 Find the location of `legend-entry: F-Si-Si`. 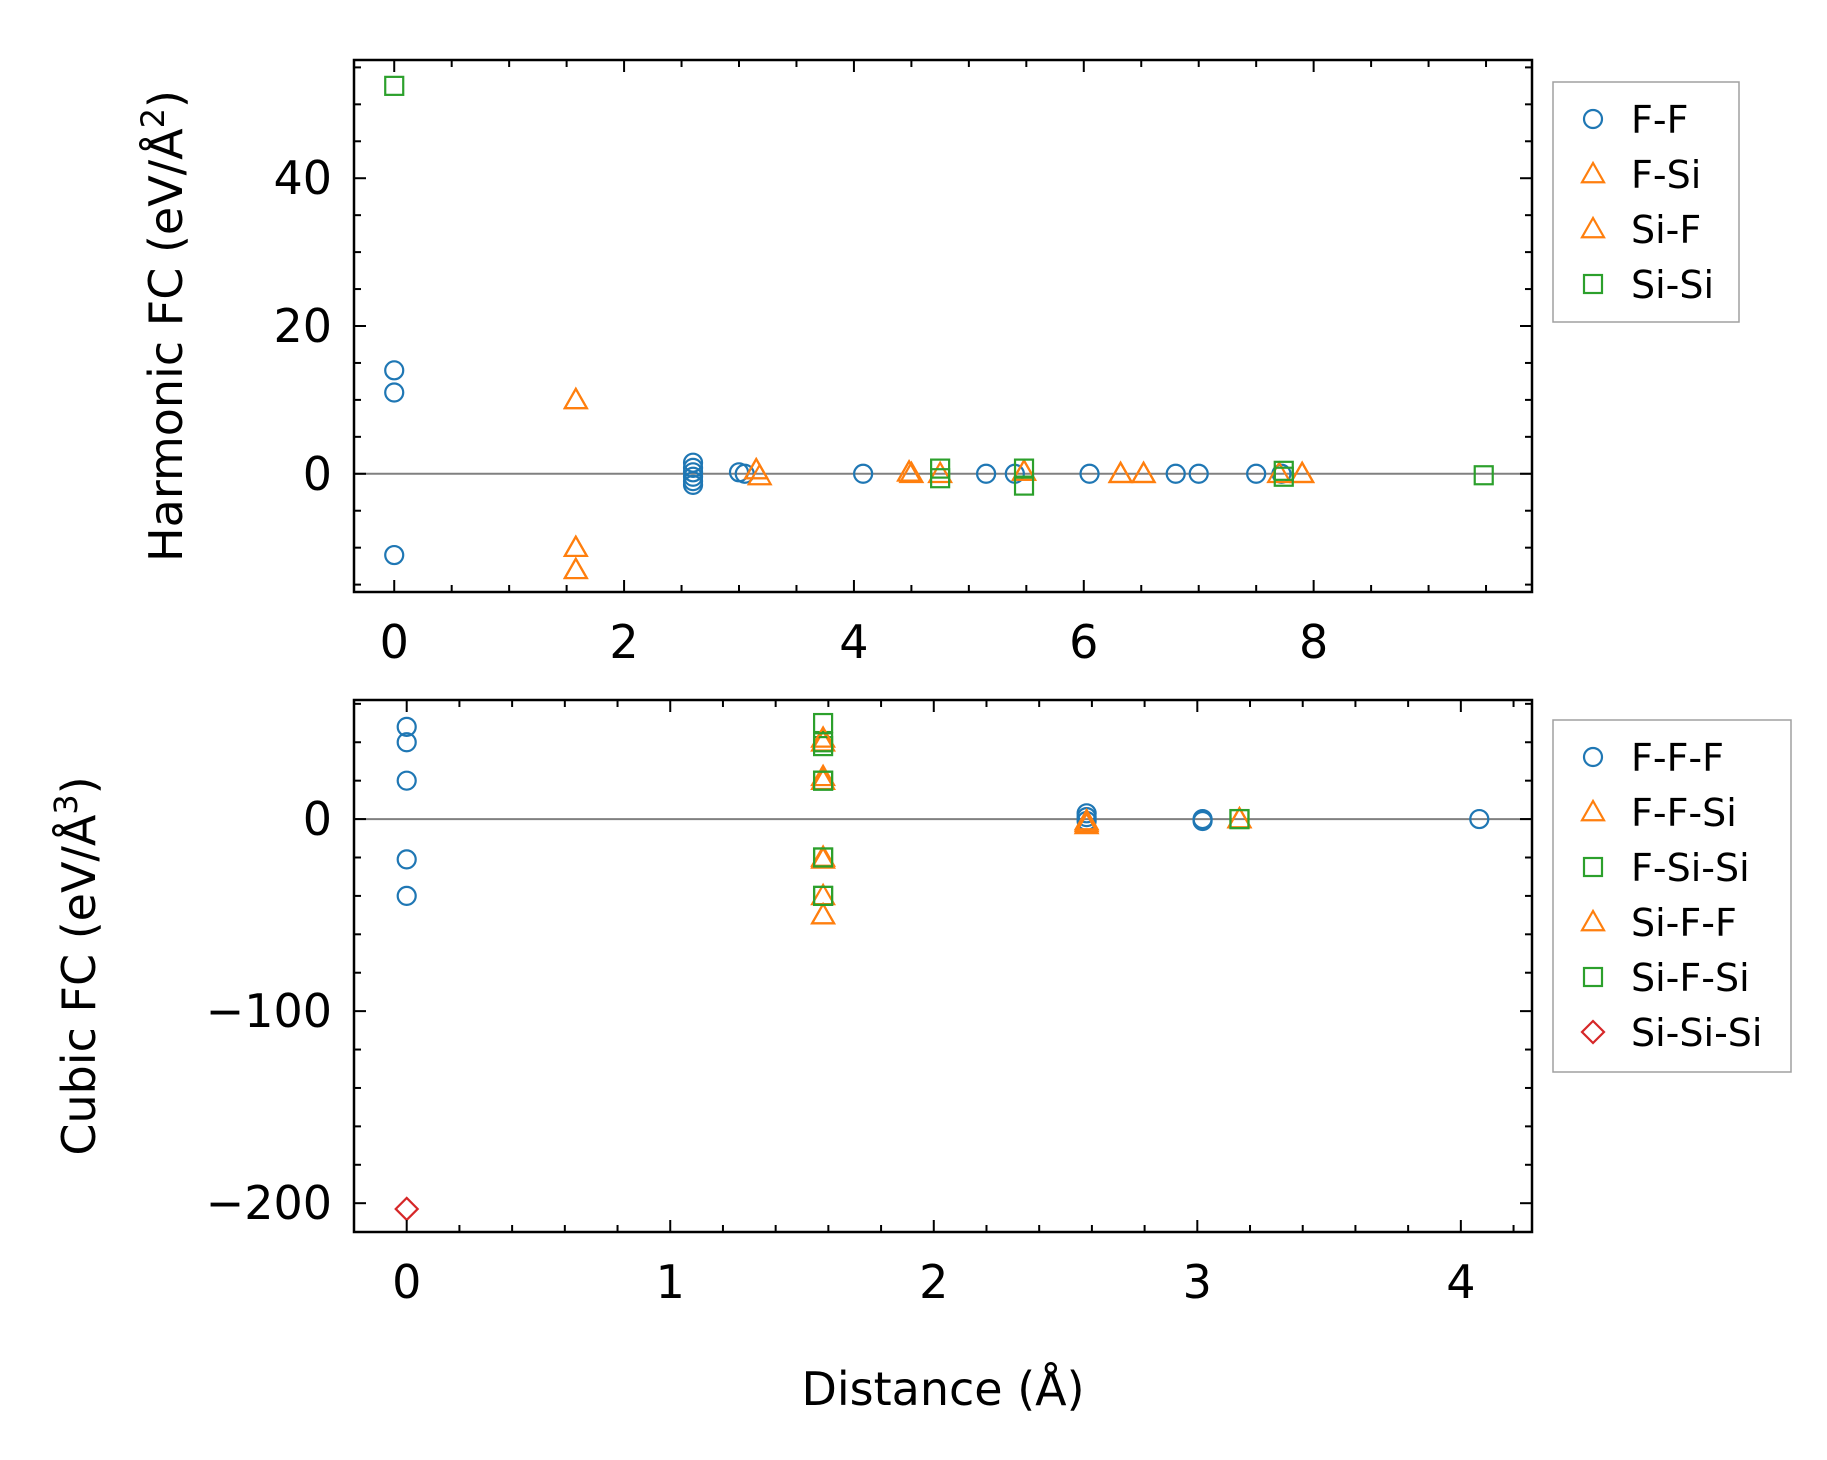

legend-entry: F-Si-Si is located at coordinates (1666, 868).